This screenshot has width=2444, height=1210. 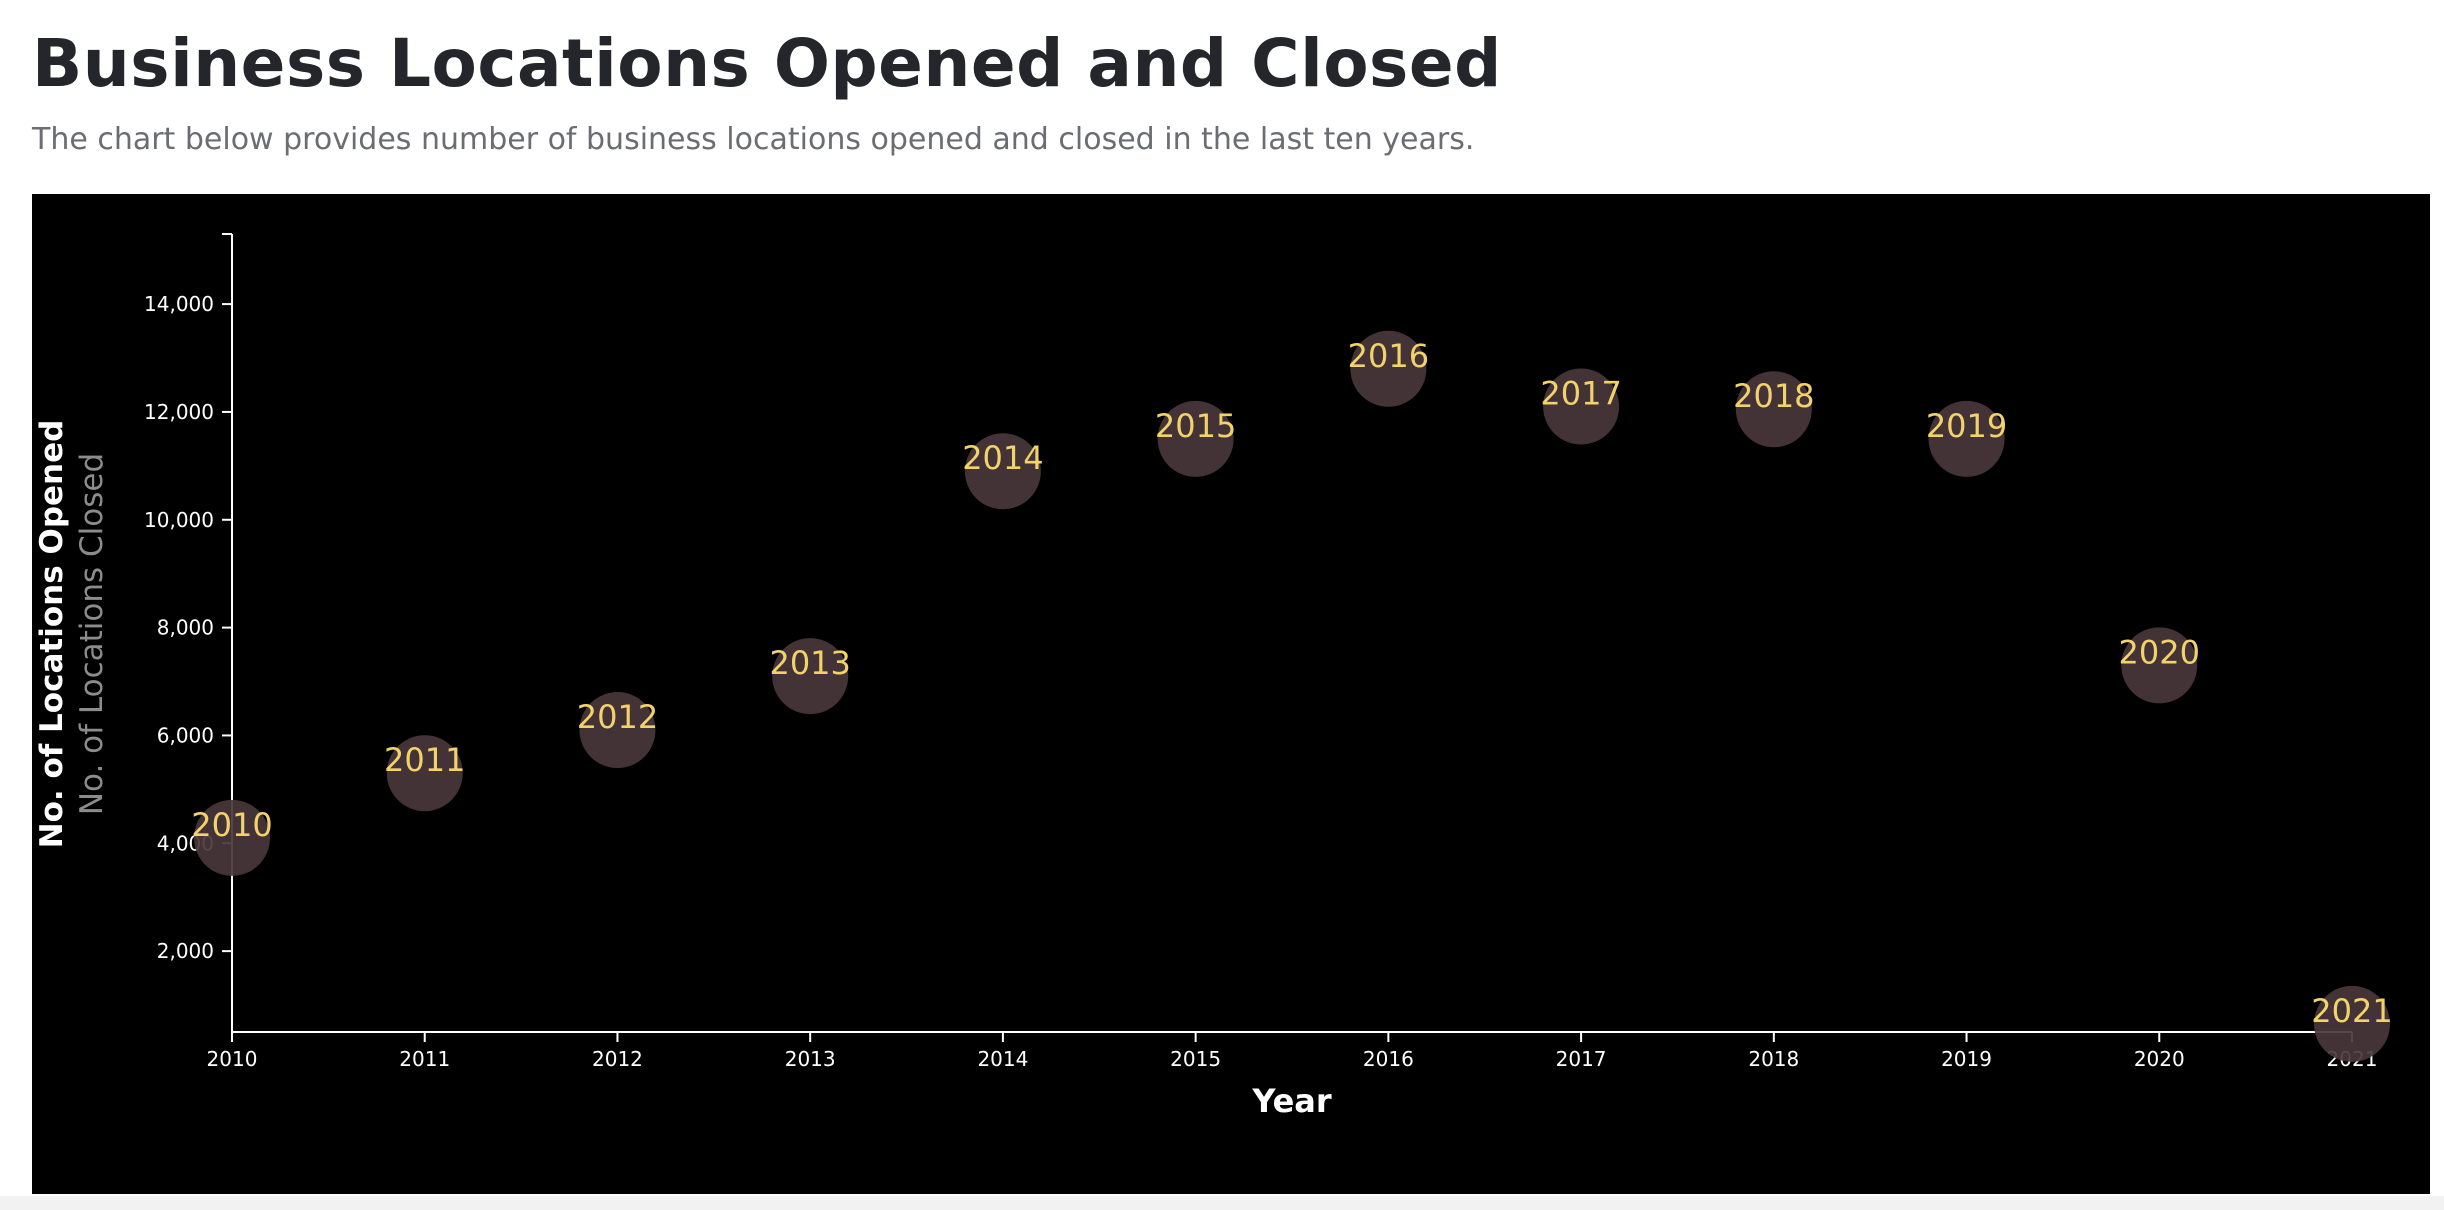 I want to click on x-tick-label: 2014, so click(x=1002, y=1059).